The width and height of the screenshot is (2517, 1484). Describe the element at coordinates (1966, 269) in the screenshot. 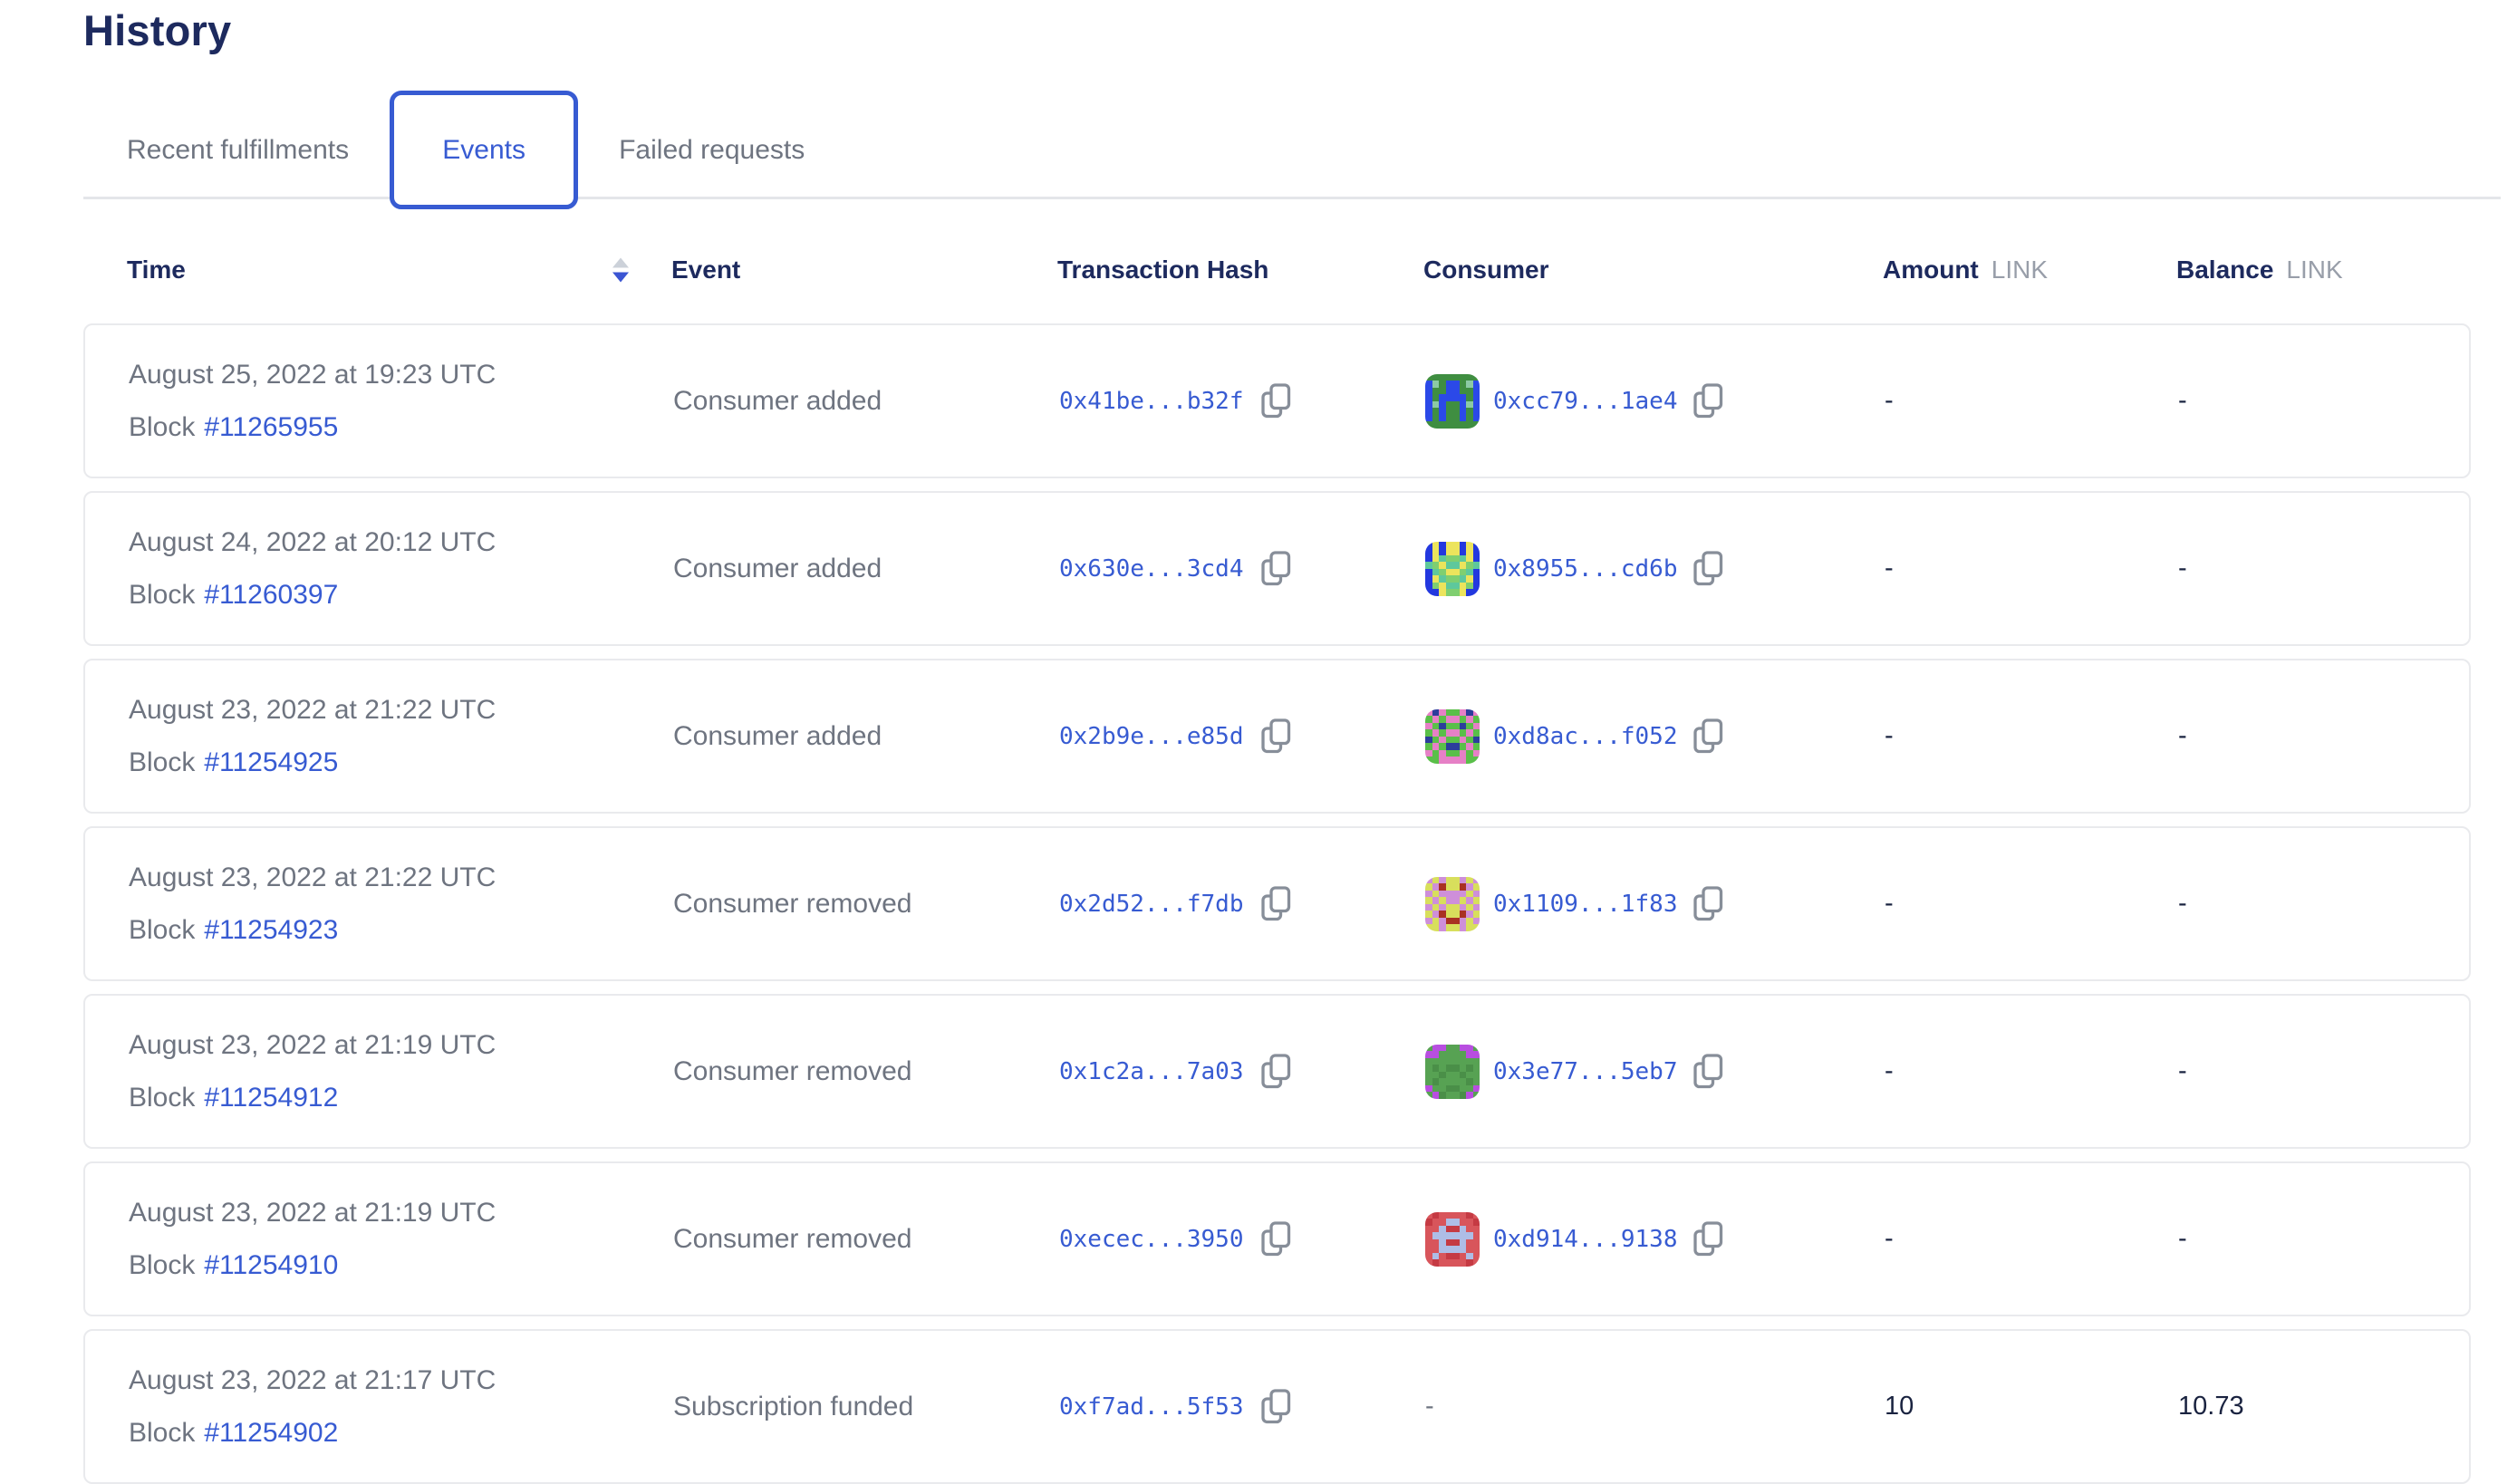

I see `column-header-amount: Amount LINK` at that location.